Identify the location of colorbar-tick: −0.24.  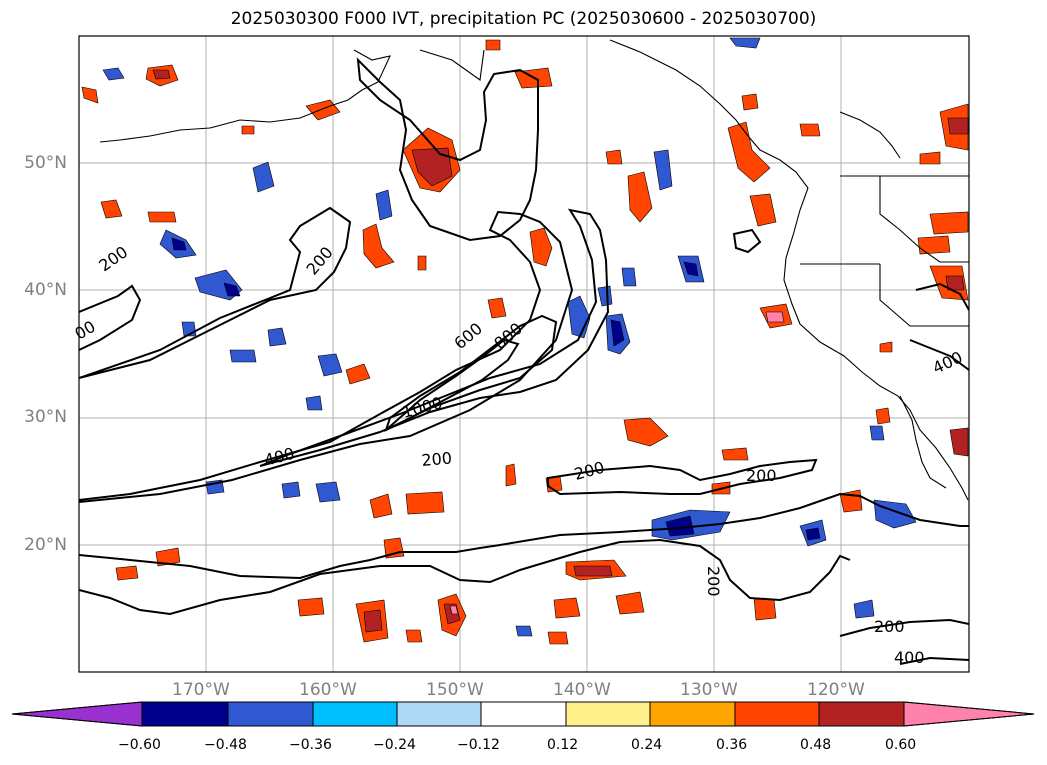
(394, 745).